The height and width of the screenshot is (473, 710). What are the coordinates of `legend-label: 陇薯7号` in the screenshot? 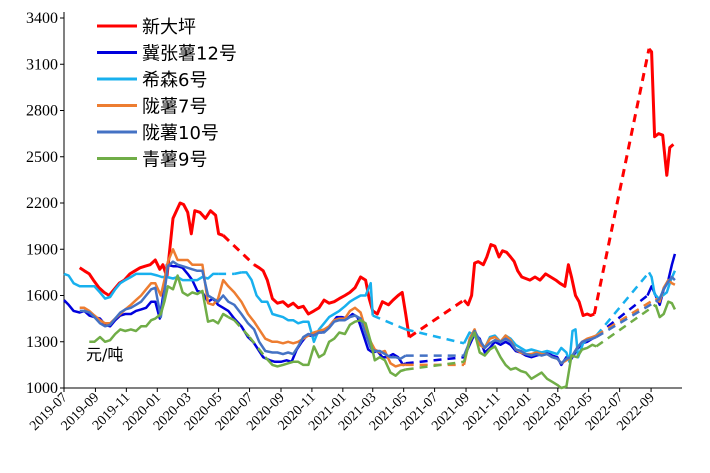 It's located at (174, 107).